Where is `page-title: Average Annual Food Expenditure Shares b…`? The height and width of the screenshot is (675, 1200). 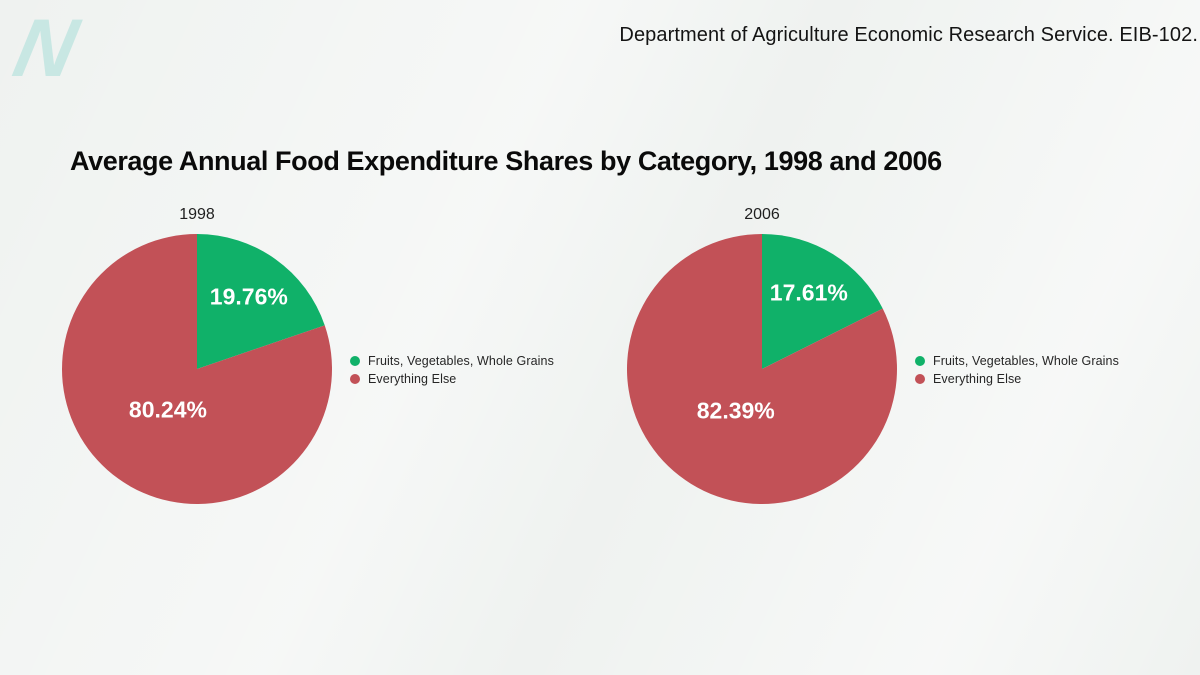
page-title: Average Annual Food Expenditure Shares b… is located at coordinates (506, 161).